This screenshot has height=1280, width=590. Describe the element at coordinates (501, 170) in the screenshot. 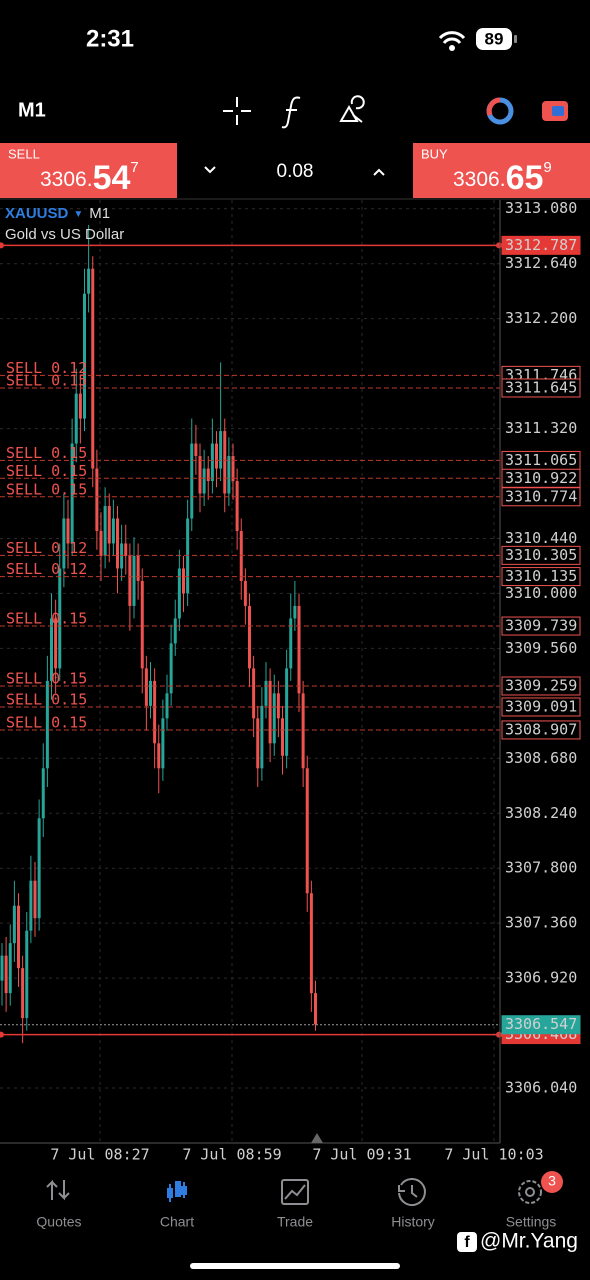

I see `buy-button` at that location.